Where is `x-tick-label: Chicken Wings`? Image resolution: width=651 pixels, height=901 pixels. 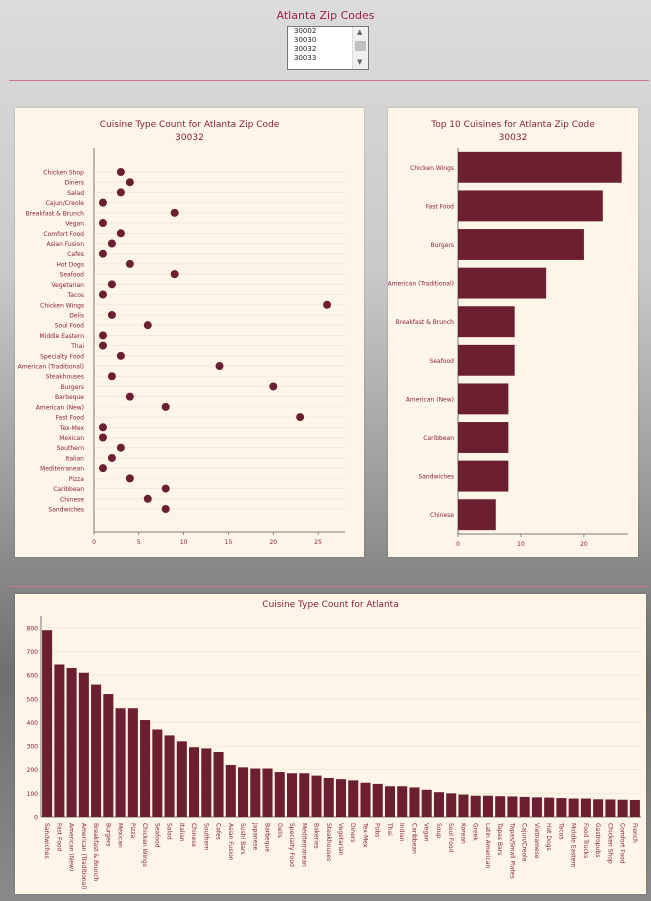 x-tick-label: Chicken Wings is located at coordinates (144, 845).